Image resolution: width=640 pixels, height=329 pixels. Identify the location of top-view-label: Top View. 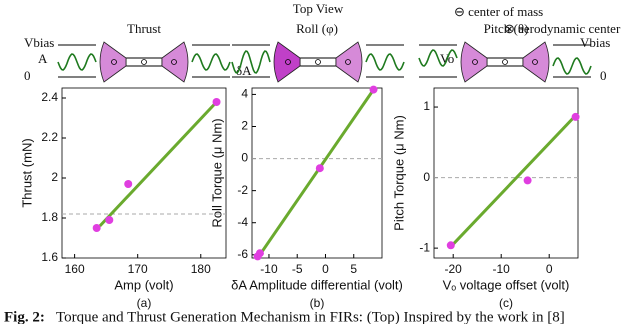
(318, 8).